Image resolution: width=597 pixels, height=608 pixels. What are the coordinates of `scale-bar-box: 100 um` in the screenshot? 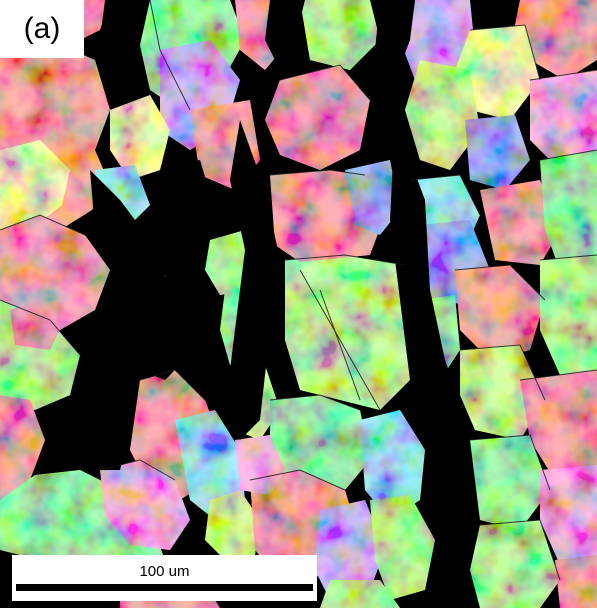 It's located at (164, 578).